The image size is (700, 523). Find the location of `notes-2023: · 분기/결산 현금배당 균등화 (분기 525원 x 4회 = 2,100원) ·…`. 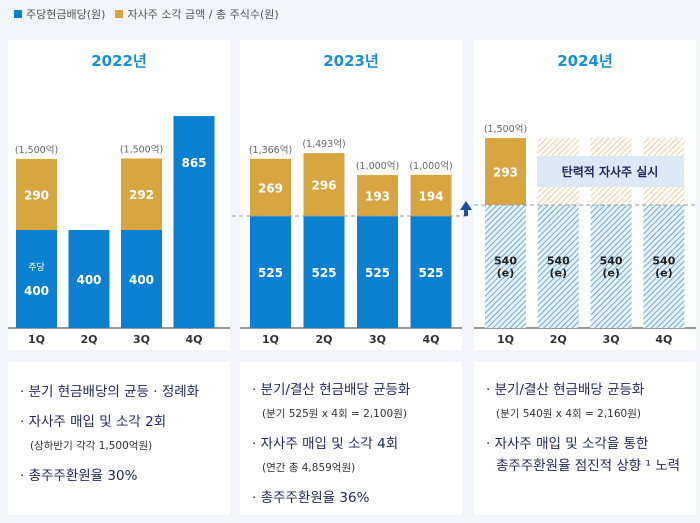

notes-2023: · 분기/결산 현금배당 균등화 (분기 525원 x 4회 = 2,100원) ·… is located at coordinates (351, 438).